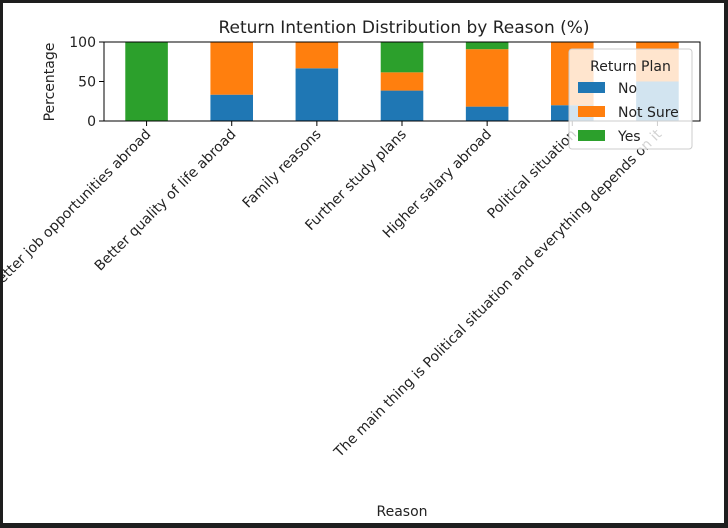 The image size is (728, 528). What do you see at coordinates (50, 82) in the screenshot?
I see `y-axis-label: Percentage` at bounding box center [50, 82].